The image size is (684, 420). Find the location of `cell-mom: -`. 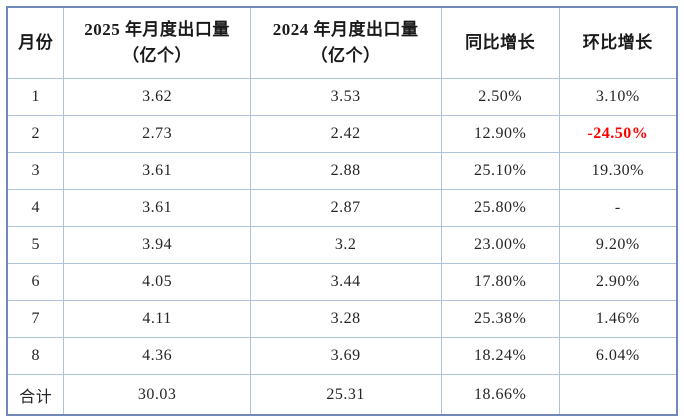

cell-mom: - is located at coordinates (618, 208).